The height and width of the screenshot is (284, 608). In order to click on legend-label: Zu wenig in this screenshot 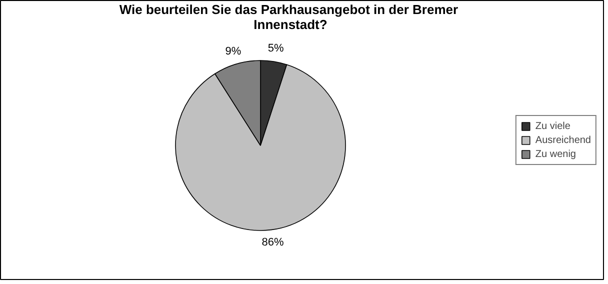, I will do `click(555, 154)`.